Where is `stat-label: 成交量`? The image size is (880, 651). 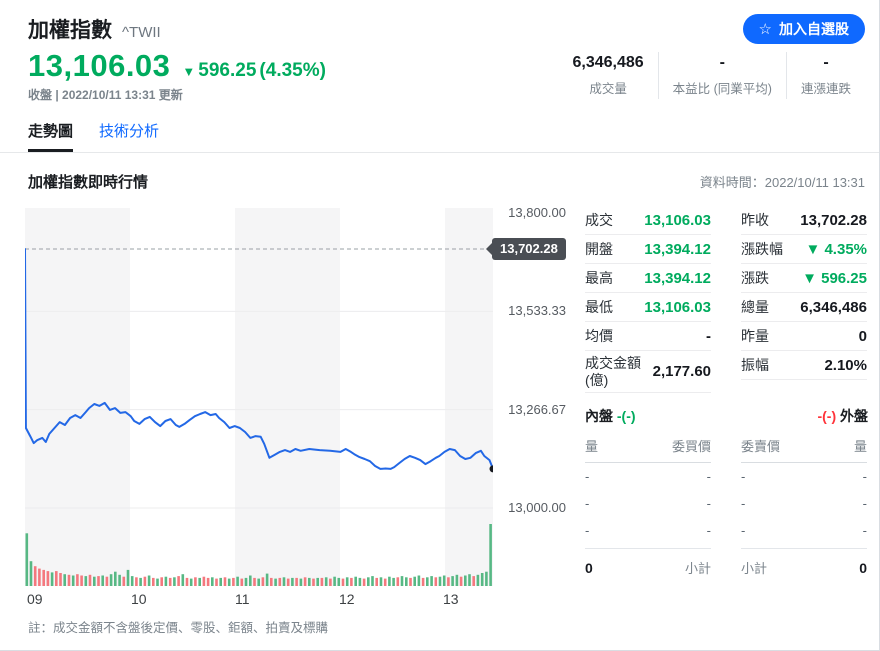 stat-label: 成交量 is located at coordinates (608, 89).